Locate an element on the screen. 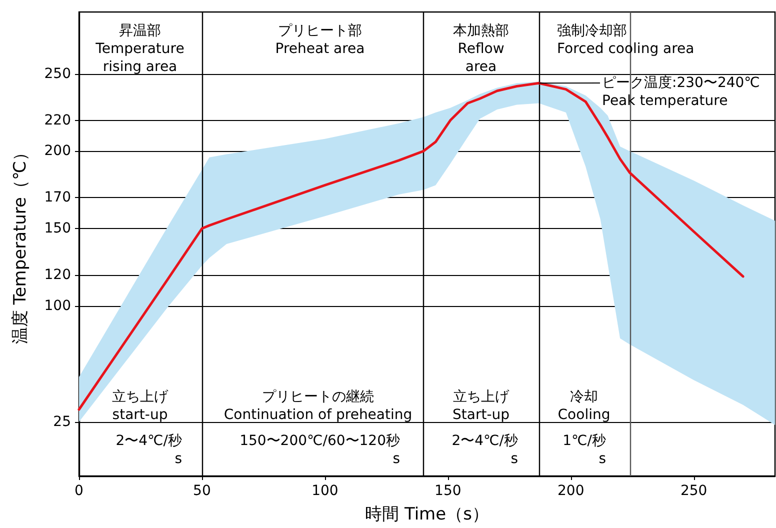  y-axis-title: 温度 Temperature（℃） is located at coordinates (20, 244).